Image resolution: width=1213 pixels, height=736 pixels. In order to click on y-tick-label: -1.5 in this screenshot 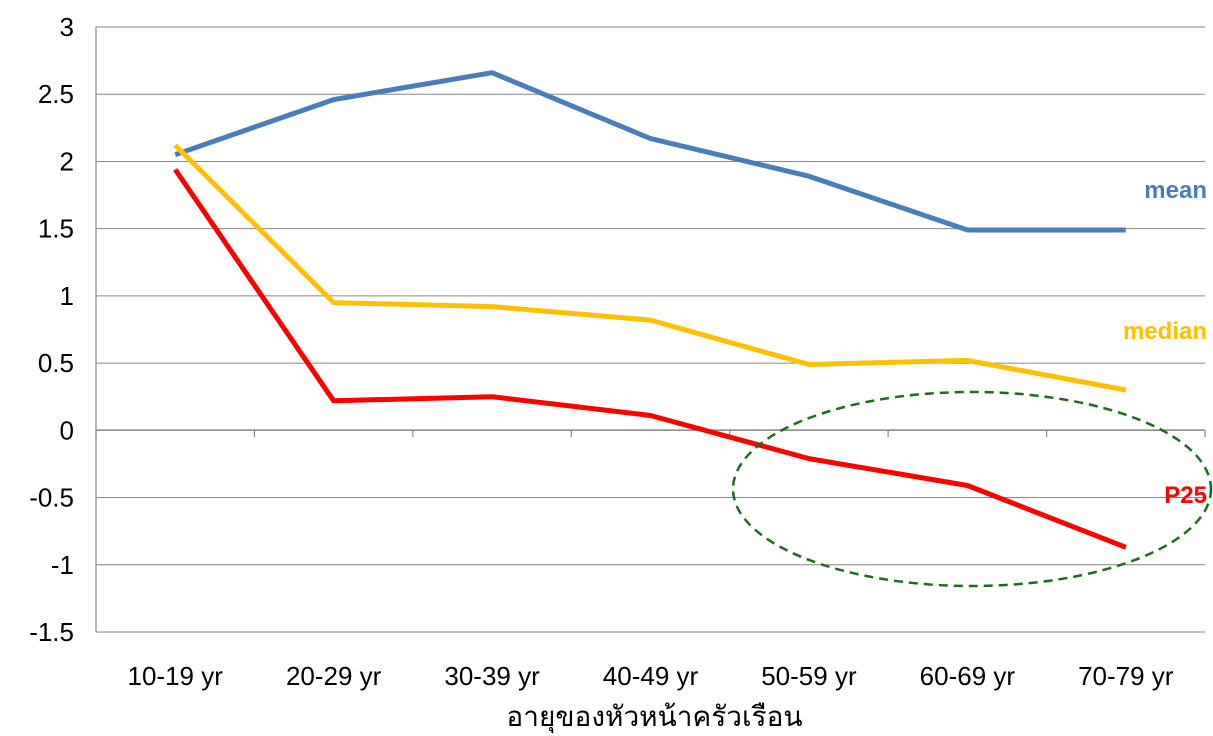, I will do `click(51, 632)`.